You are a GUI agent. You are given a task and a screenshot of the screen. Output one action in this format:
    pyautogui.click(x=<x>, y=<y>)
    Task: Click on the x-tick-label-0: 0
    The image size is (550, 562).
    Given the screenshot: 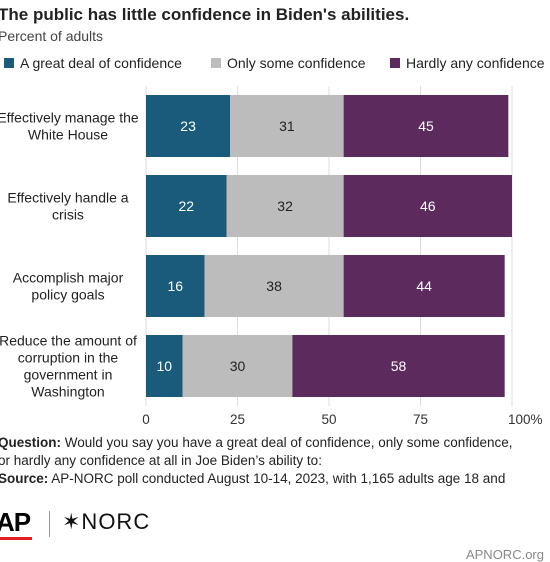 What is the action you would take?
    pyautogui.click(x=146, y=419)
    